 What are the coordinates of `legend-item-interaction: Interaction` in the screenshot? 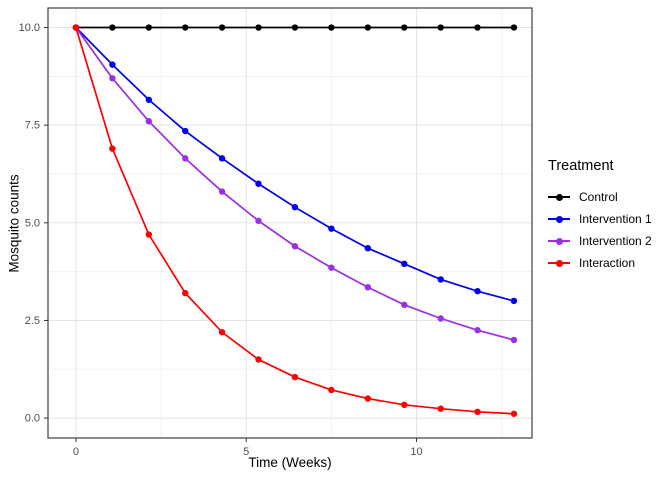 It's located at (608, 263).